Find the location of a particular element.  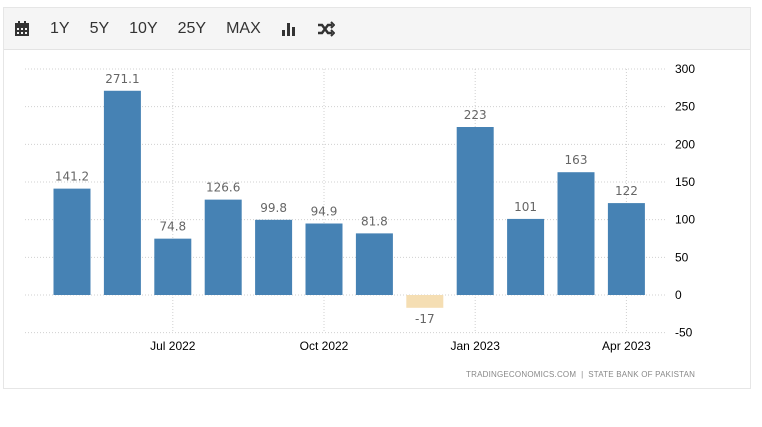

range-5y-button: 5Y is located at coordinates (99, 28).